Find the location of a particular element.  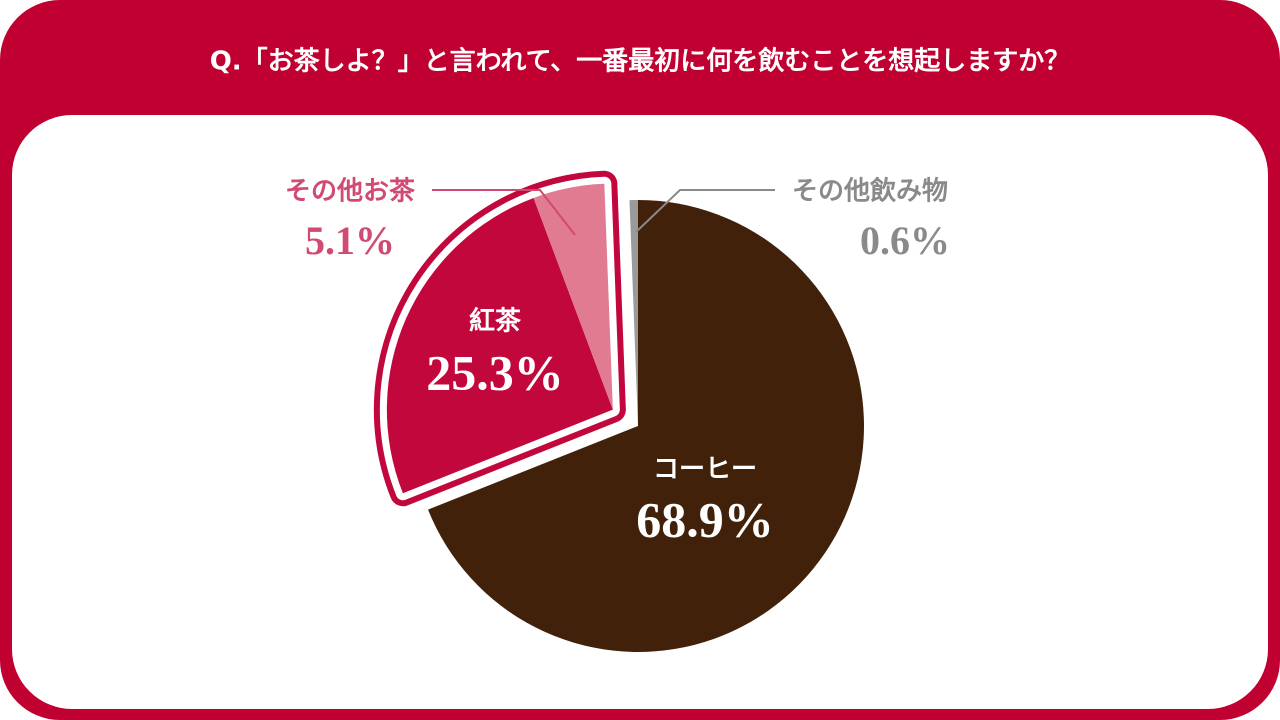

value-label: 0.6% is located at coordinates (905, 240).